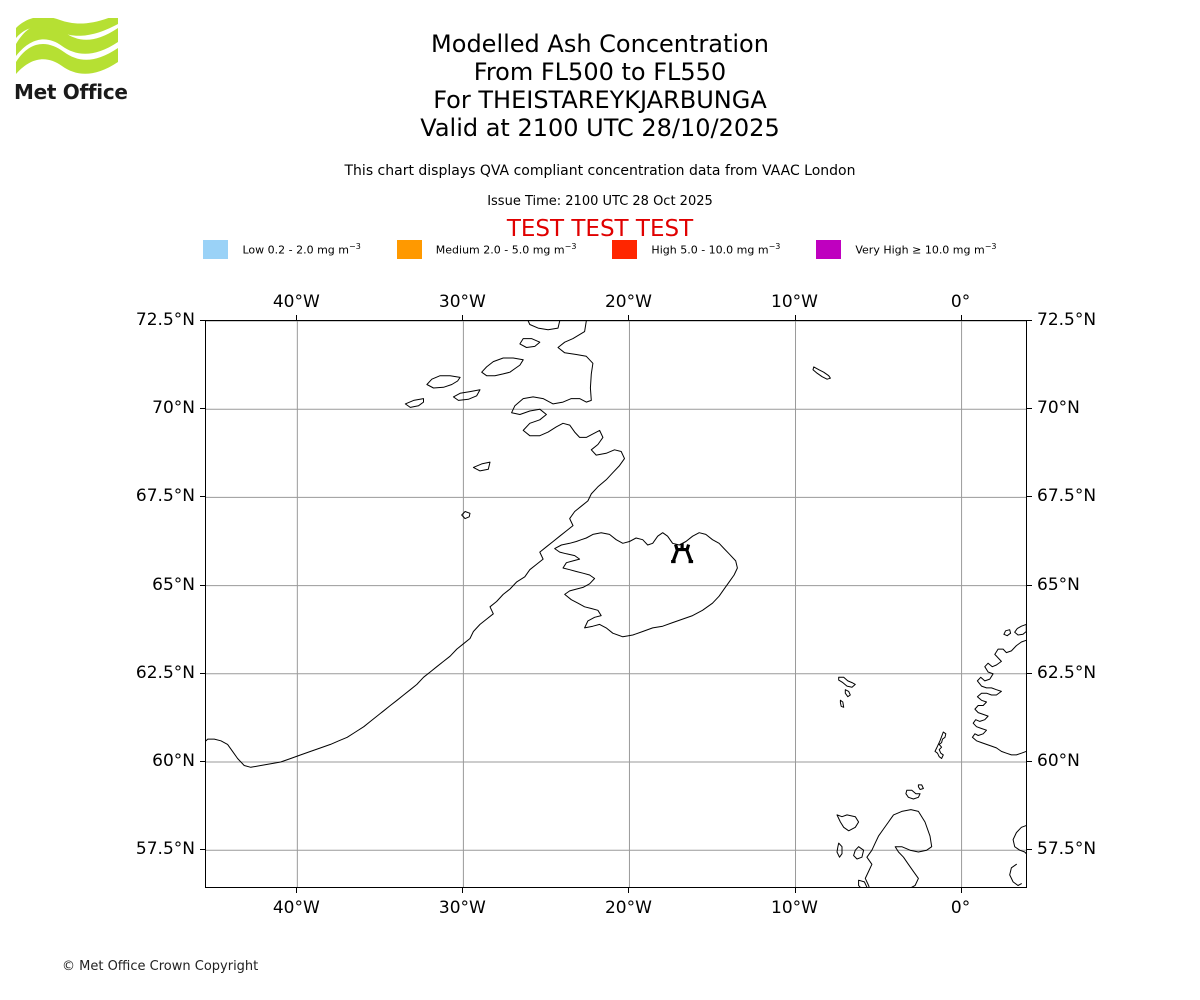 This screenshot has height=1000, width=1200. I want to click on legend-label-2: High 5.0 - 10.0 mg m−3, so click(716, 249).